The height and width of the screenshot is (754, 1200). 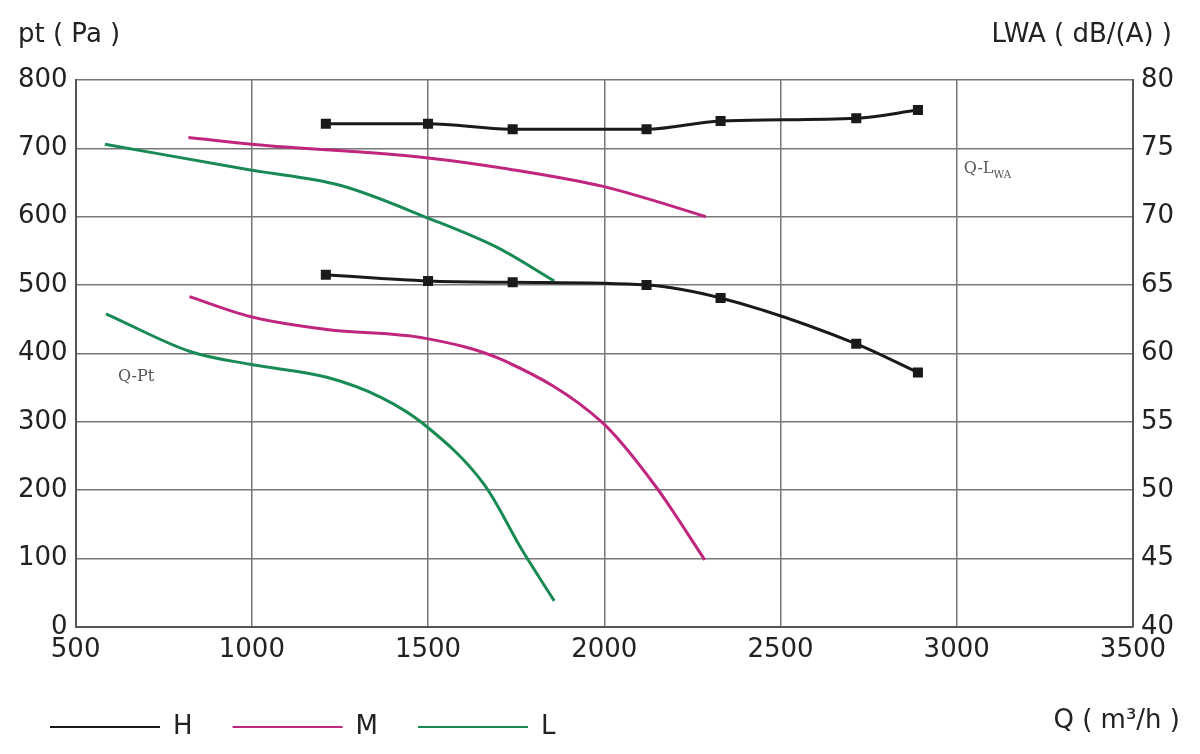 I want to click on x-tick-label: 1000, so click(x=251, y=648).